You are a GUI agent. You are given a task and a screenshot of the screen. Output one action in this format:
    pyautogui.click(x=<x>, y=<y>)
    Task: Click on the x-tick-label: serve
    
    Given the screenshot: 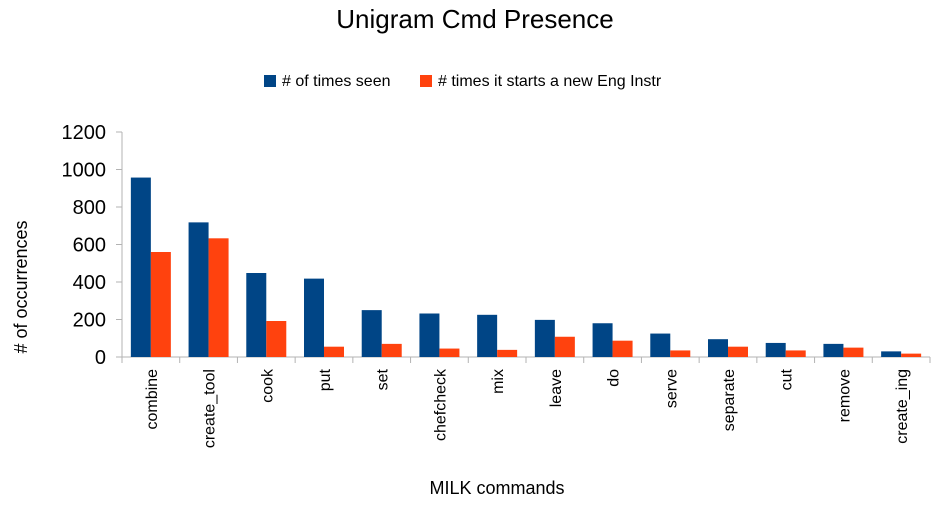 What is the action you would take?
    pyautogui.click(x=671, y=388)
    